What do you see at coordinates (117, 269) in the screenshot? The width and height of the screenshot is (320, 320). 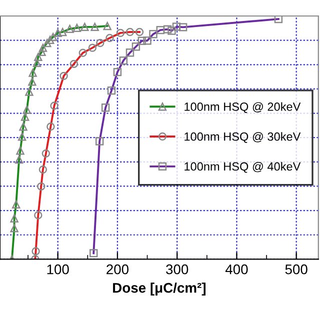 I see `x-tick-label: 200` at bounding box center [117, 269].